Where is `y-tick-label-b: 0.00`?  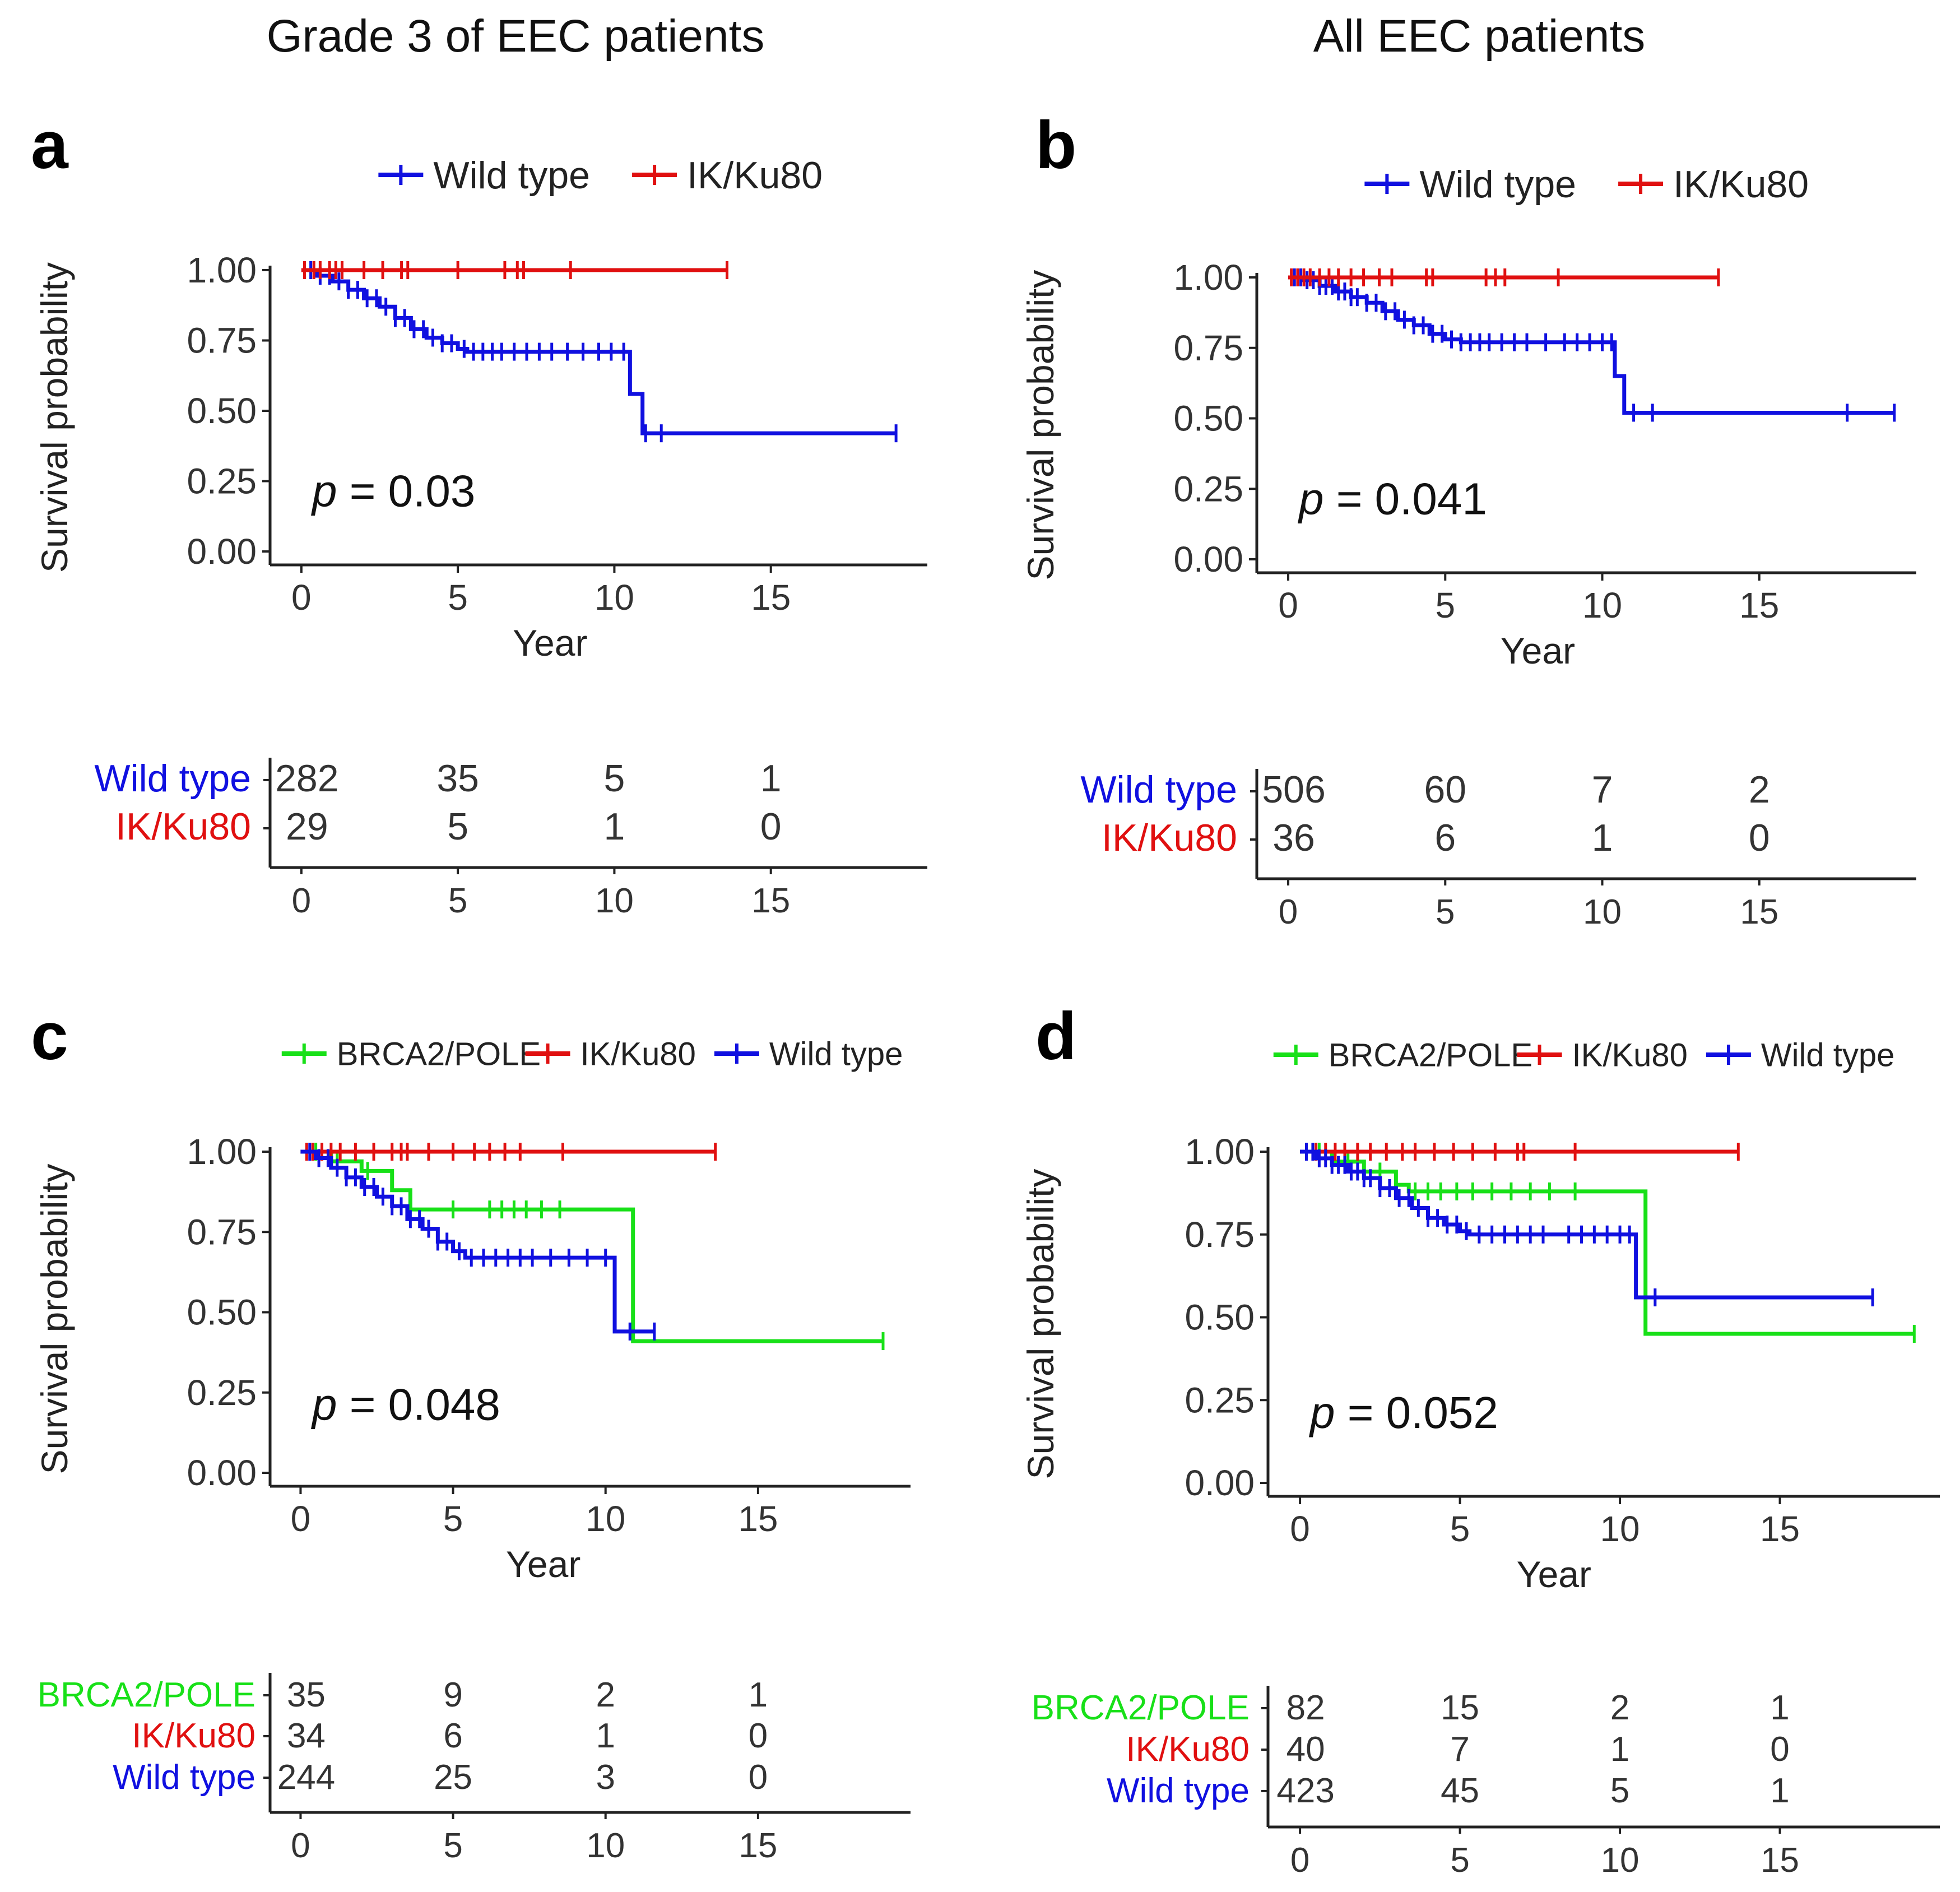 y-tick-label-b: 0.00 is located at coordinates (1208, 559).